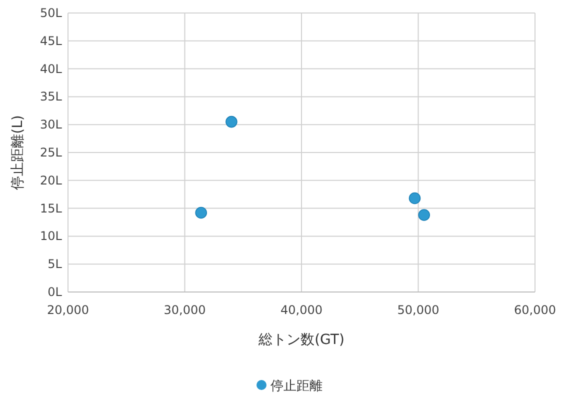  Describe the element at coordinates (55, 264) in the screenshot. I see `y-tick-label: 5L` at that location.